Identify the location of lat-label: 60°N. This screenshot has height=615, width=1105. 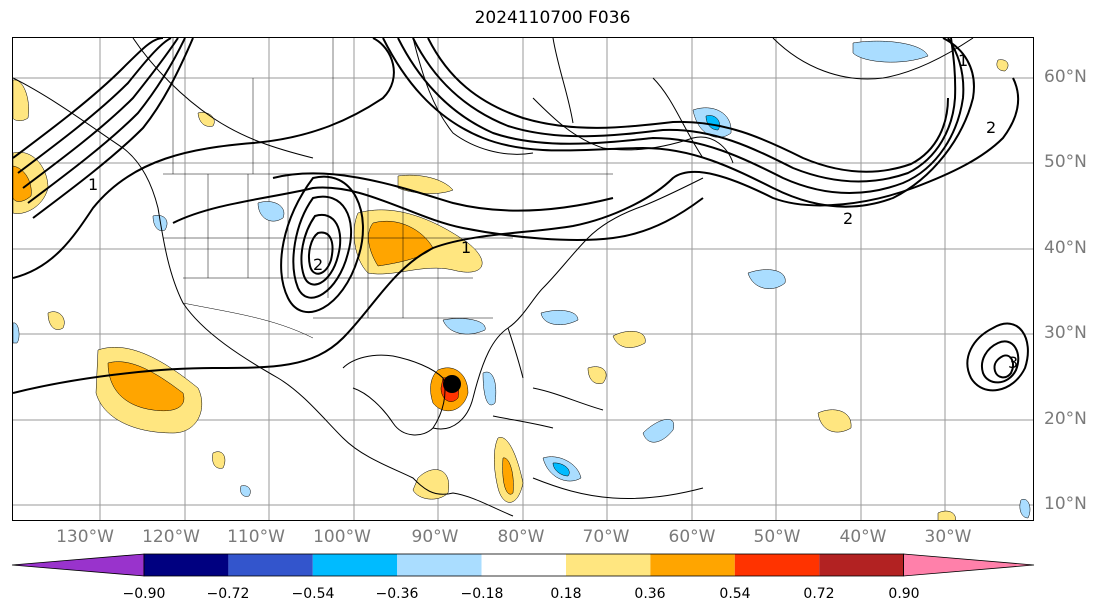
(1065, 77).